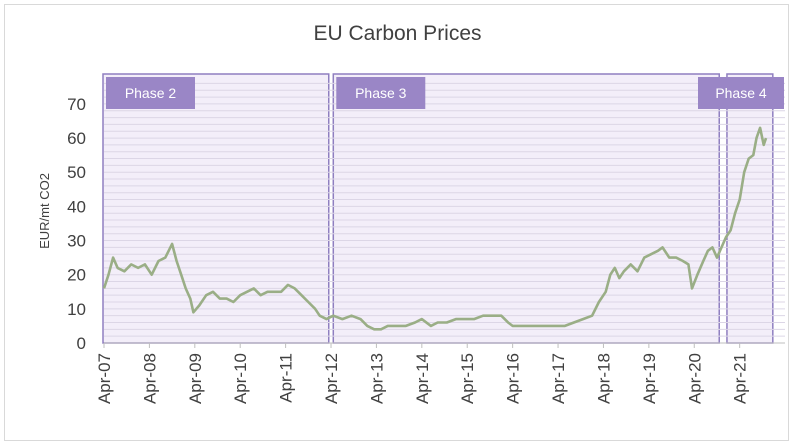 The image size is (795, 447). I want to click on y-tick-label: 30, so click(76, 241).